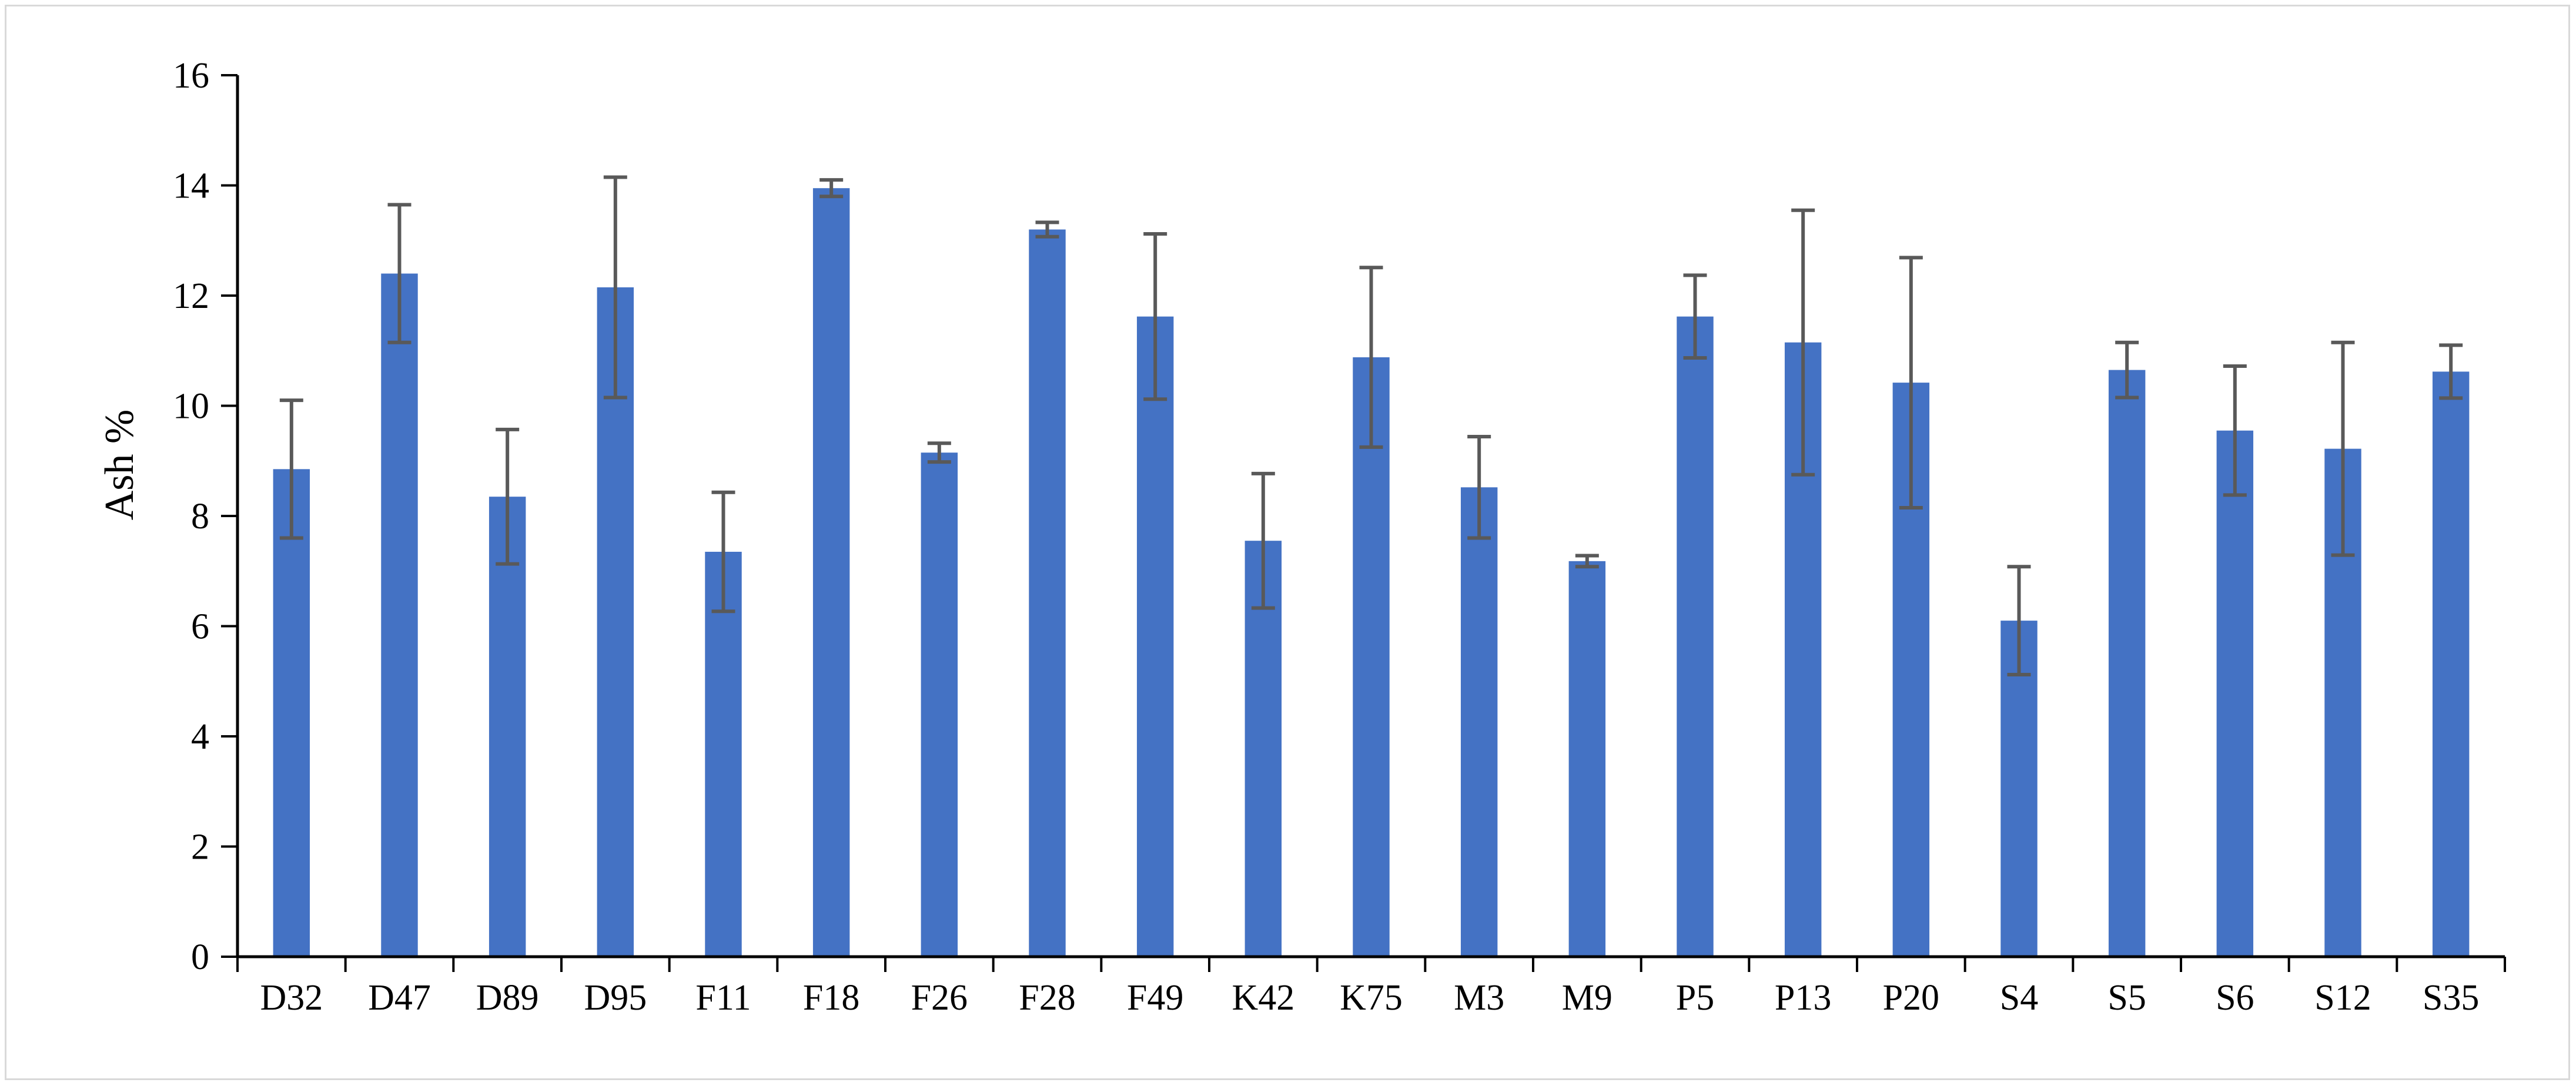  Describe the element at coordinates (1479, 998) in the screenshot. I see `x-tick-label: M3` at that location.